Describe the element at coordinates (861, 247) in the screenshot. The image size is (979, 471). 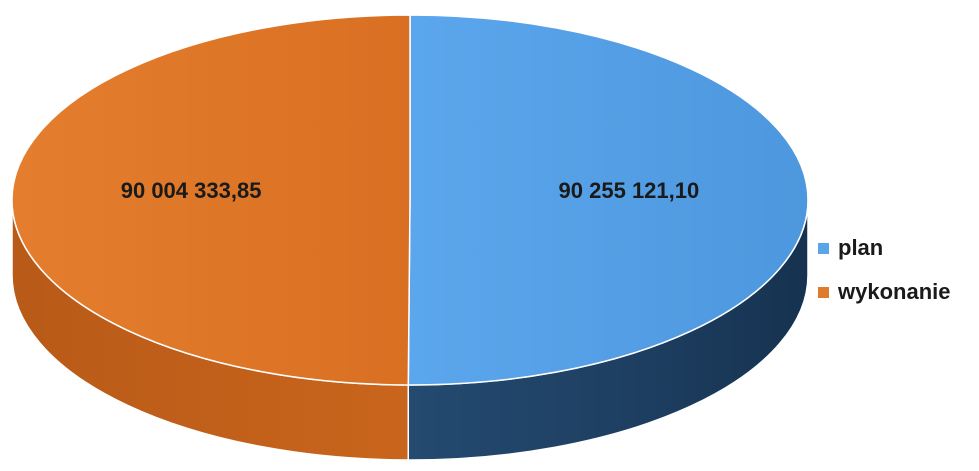
I see `legend-label-plan: plan` at that location.